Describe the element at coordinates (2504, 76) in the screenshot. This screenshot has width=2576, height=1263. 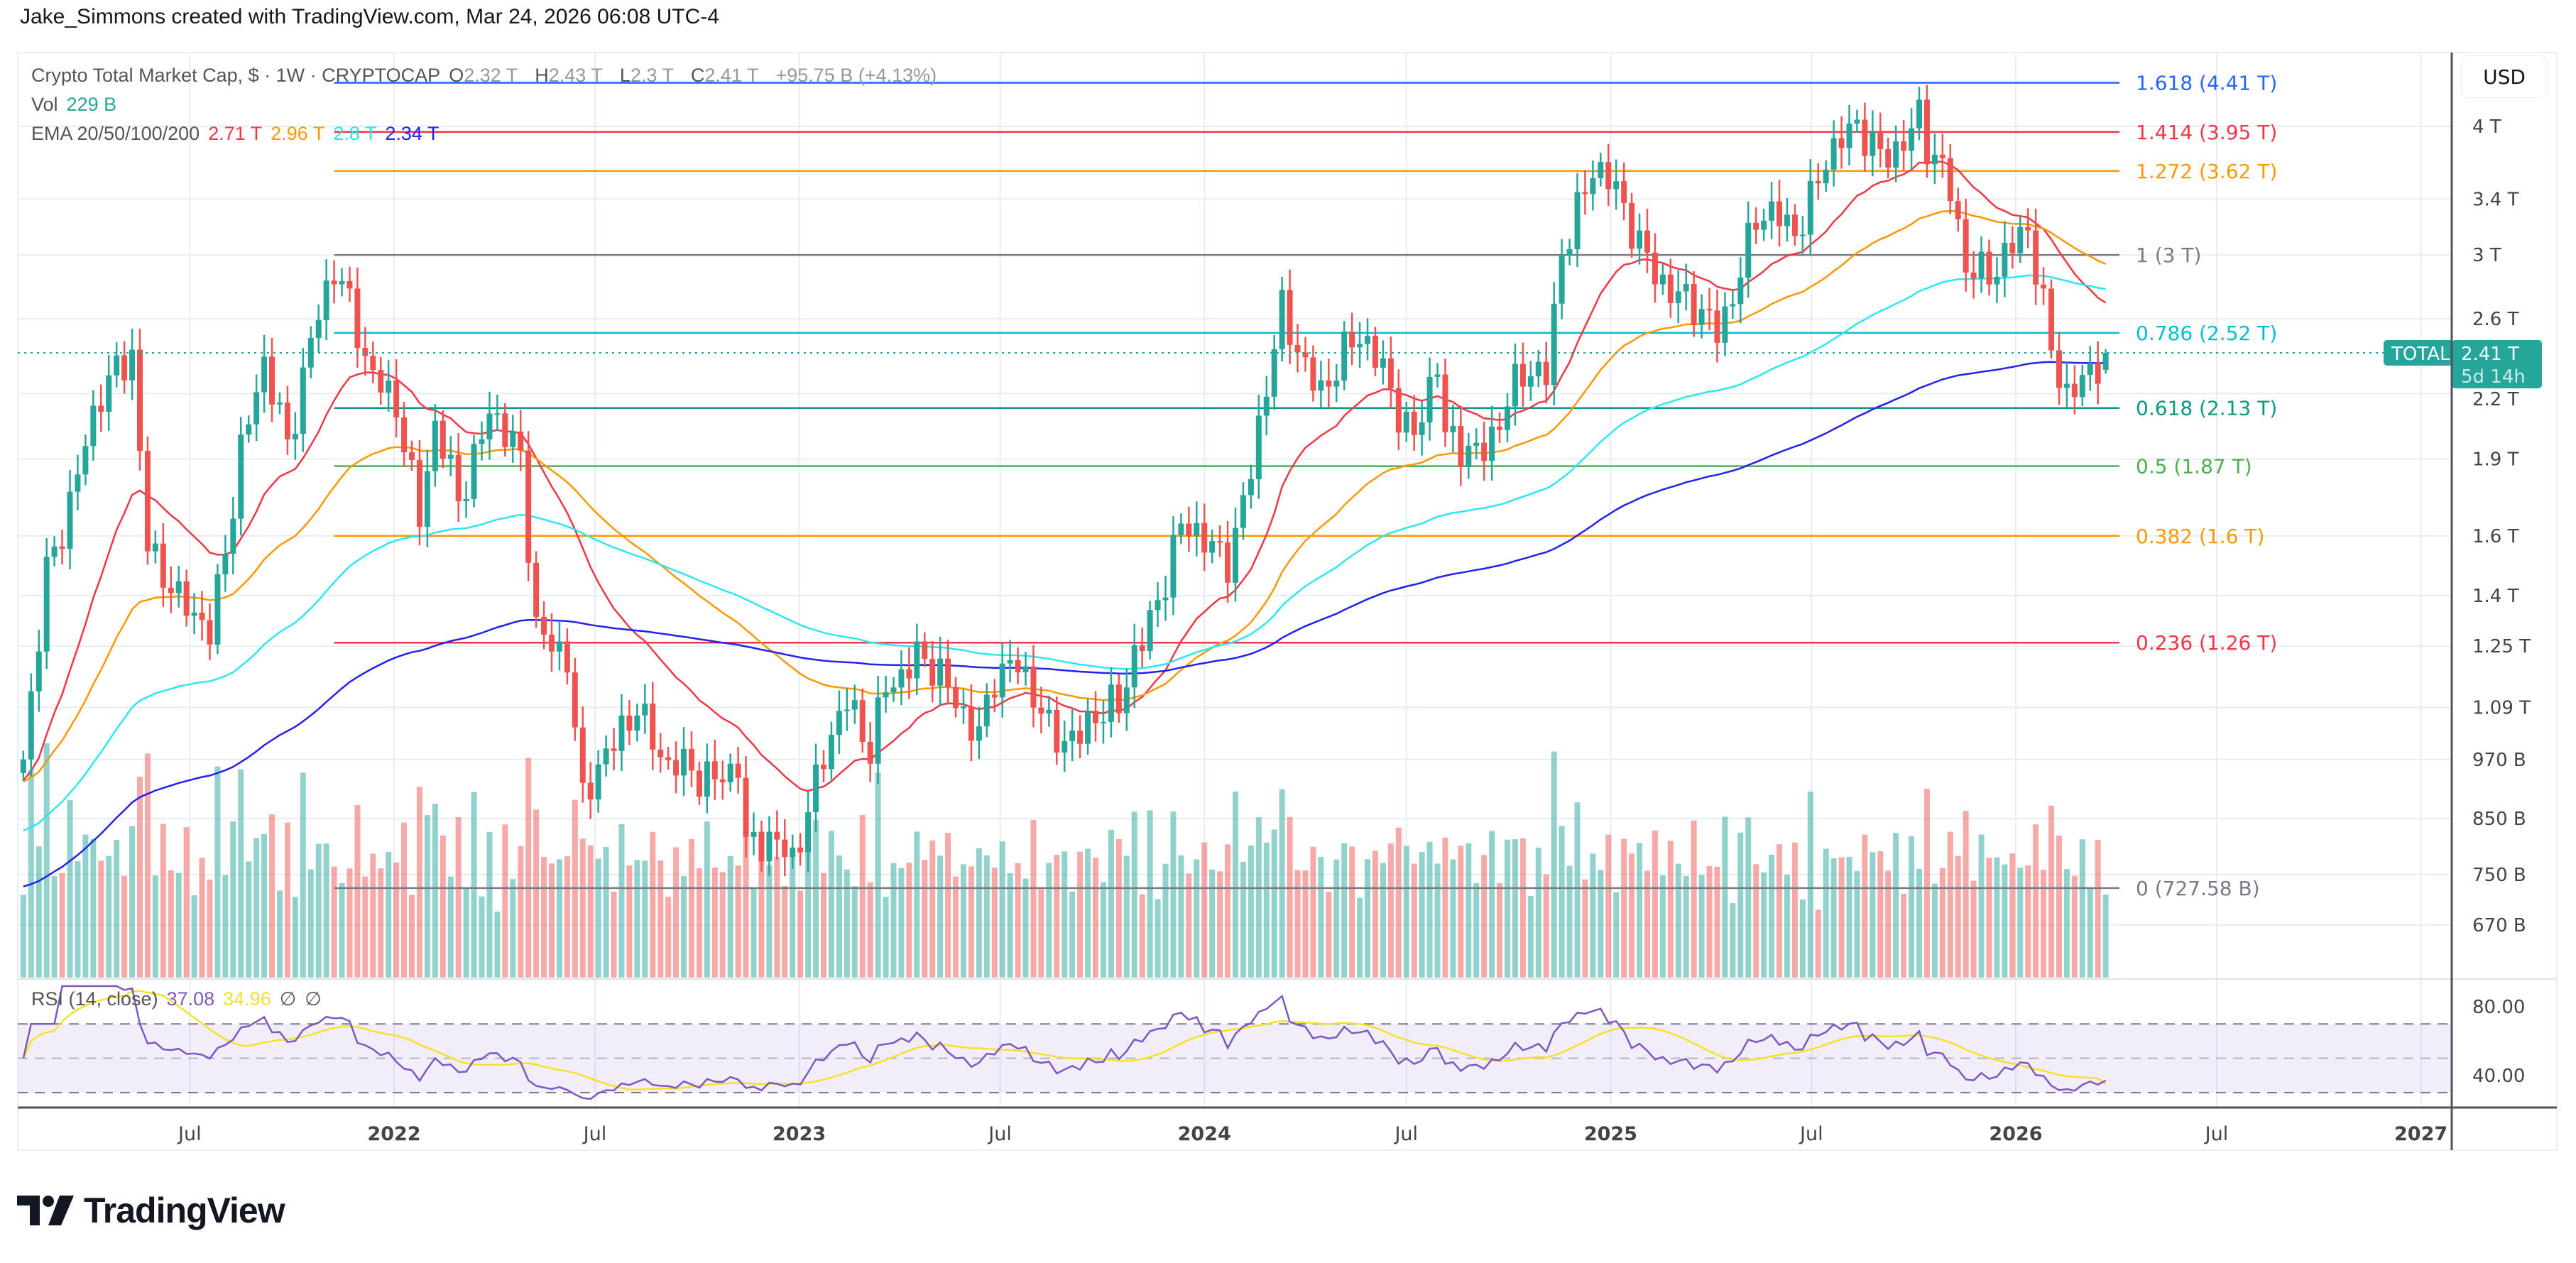
I see `currency-button: USD` at that location.